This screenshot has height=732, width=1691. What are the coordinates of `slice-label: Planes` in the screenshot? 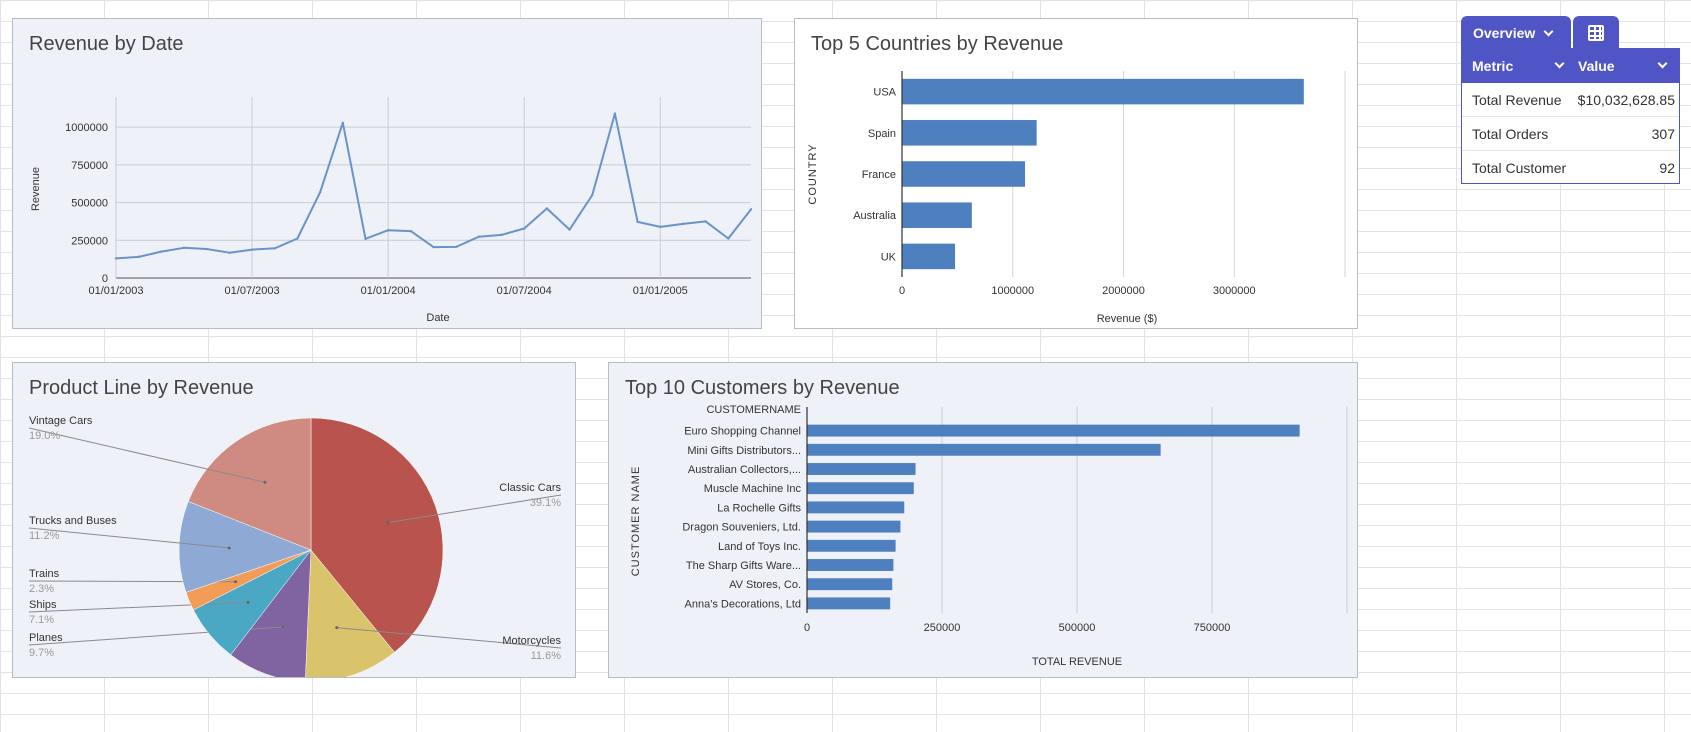 It's located at (46, 638).